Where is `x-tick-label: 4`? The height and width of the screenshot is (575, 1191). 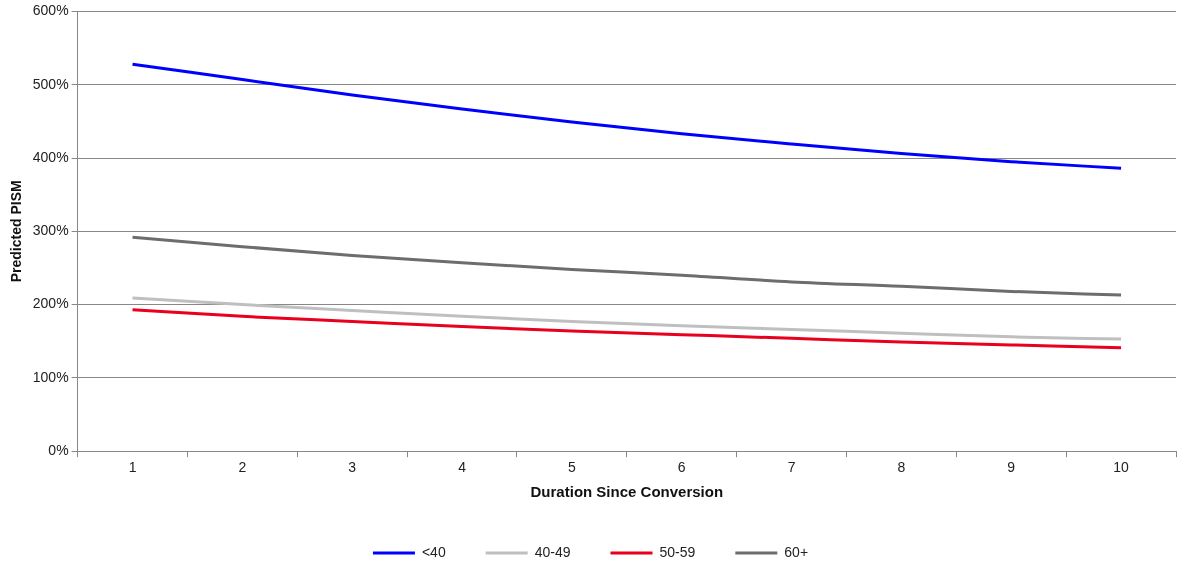
x-tick-label: 4 is located at coordinates (462, 467).